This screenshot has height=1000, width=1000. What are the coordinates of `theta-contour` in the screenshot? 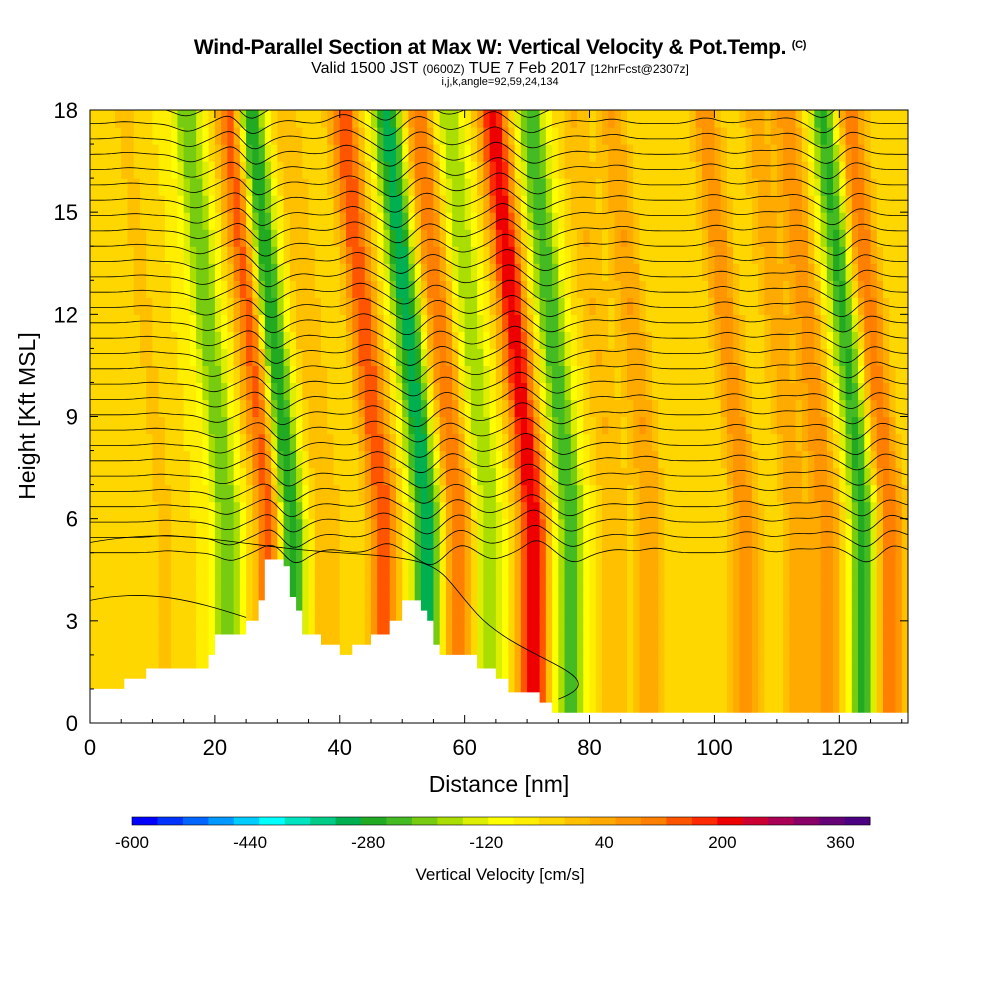 It's located at (499, 353).